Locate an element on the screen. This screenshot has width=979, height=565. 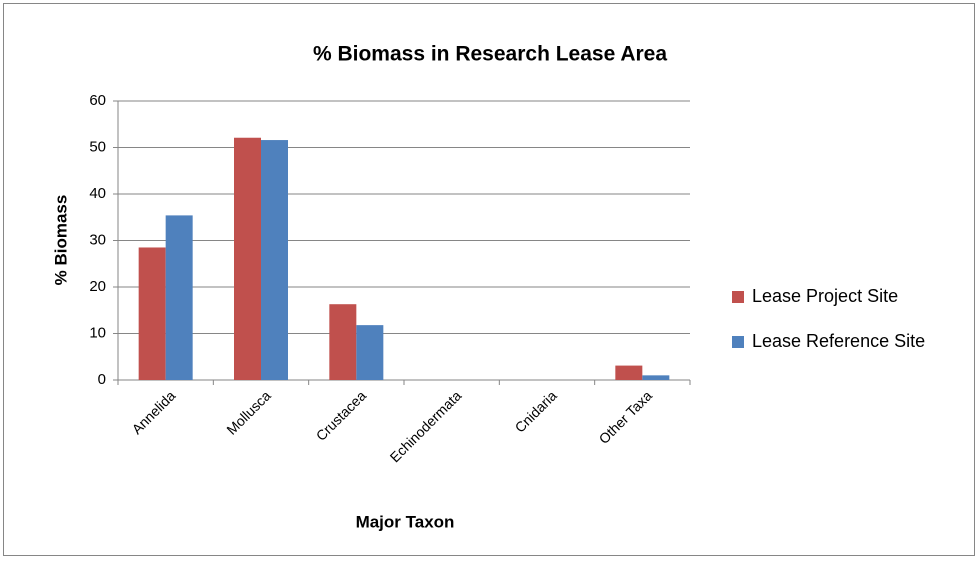
legend-label: Lease Project Site is located at coordinates (825, 296).